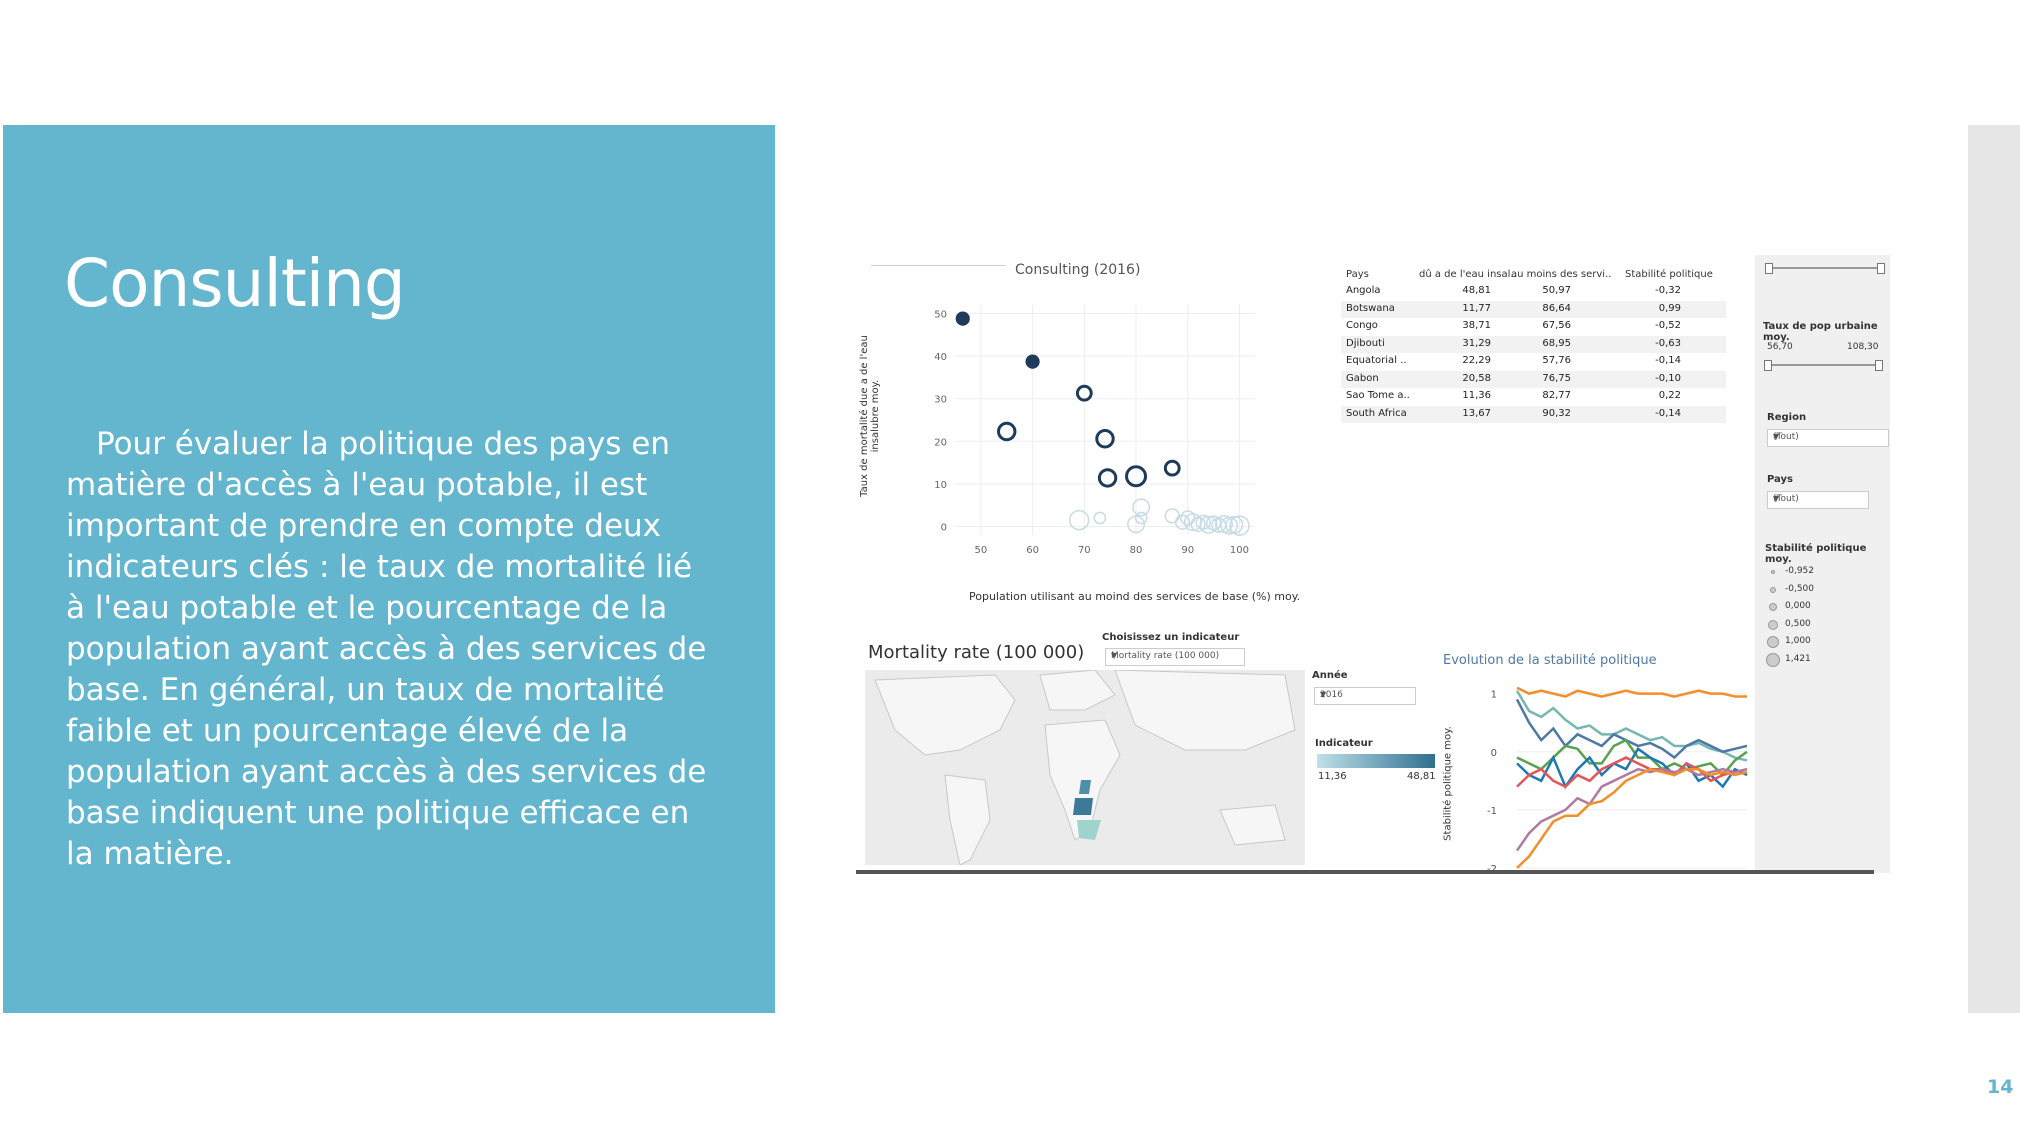 The height and width of the screenshot is (1125, 2020). Describe the element at coordinates (1669, 274) in the screenshot. I see `table-header-stabilite: Stabilité politique` at that location.